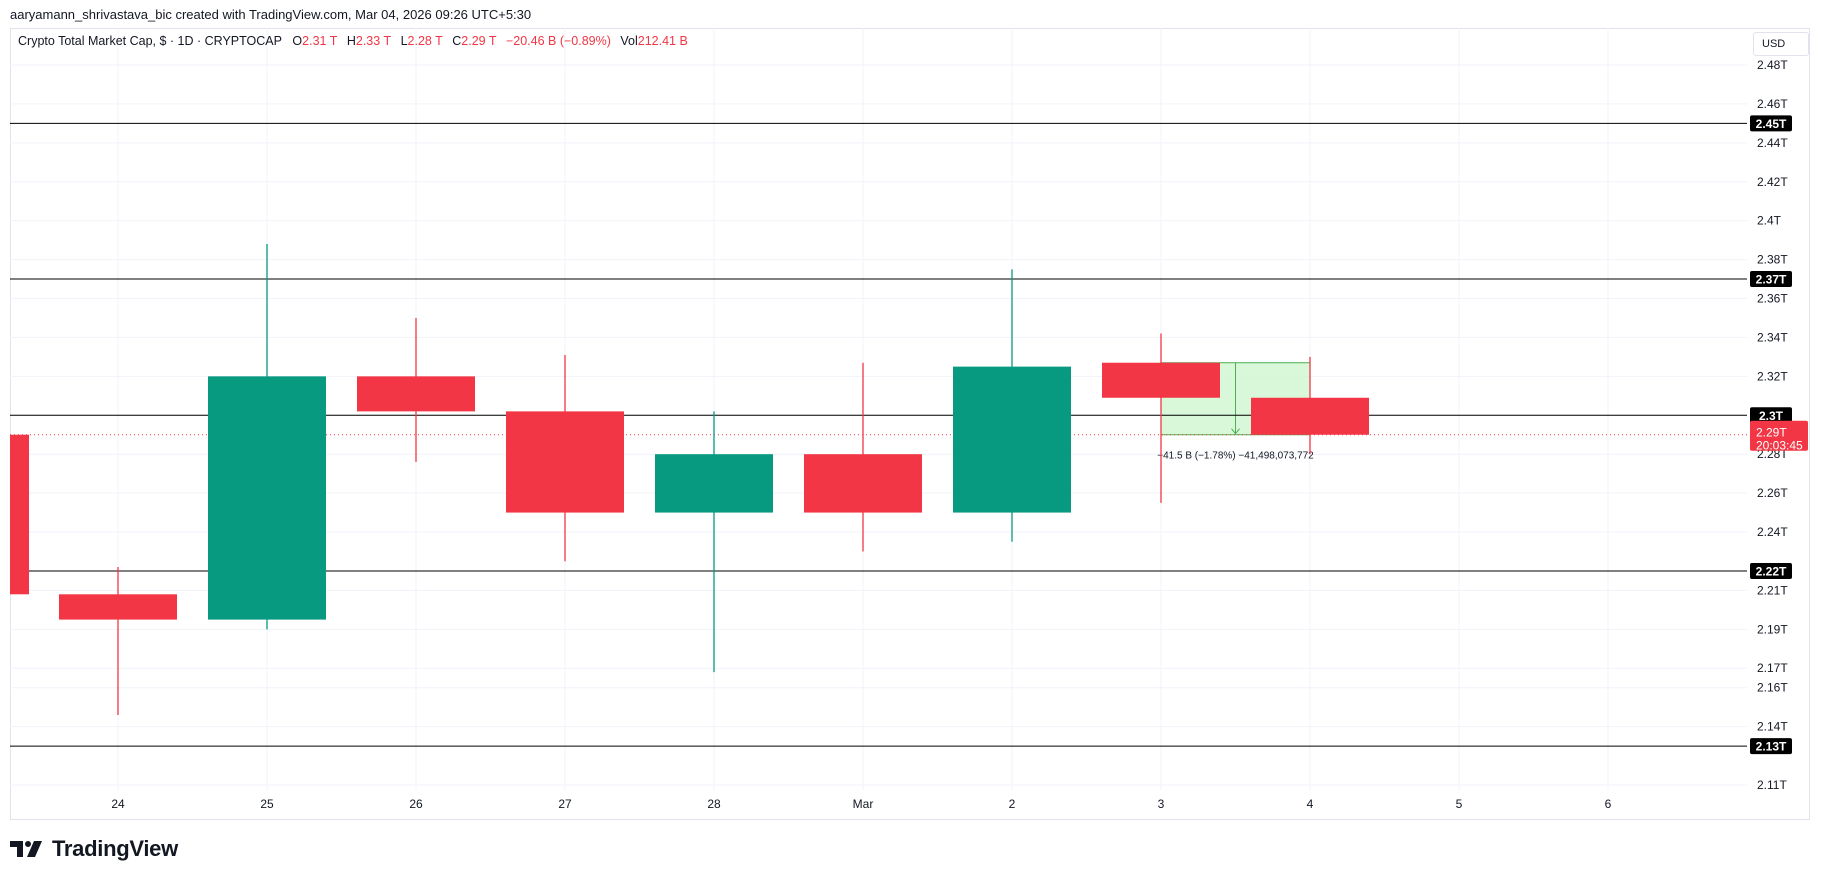 This screenshot has height=879, width=1825. What do you see at coordinates (1772, 299) in the screenshot?
I see `y-tick-label: 2.36T` at bounding box center [1772, 299].